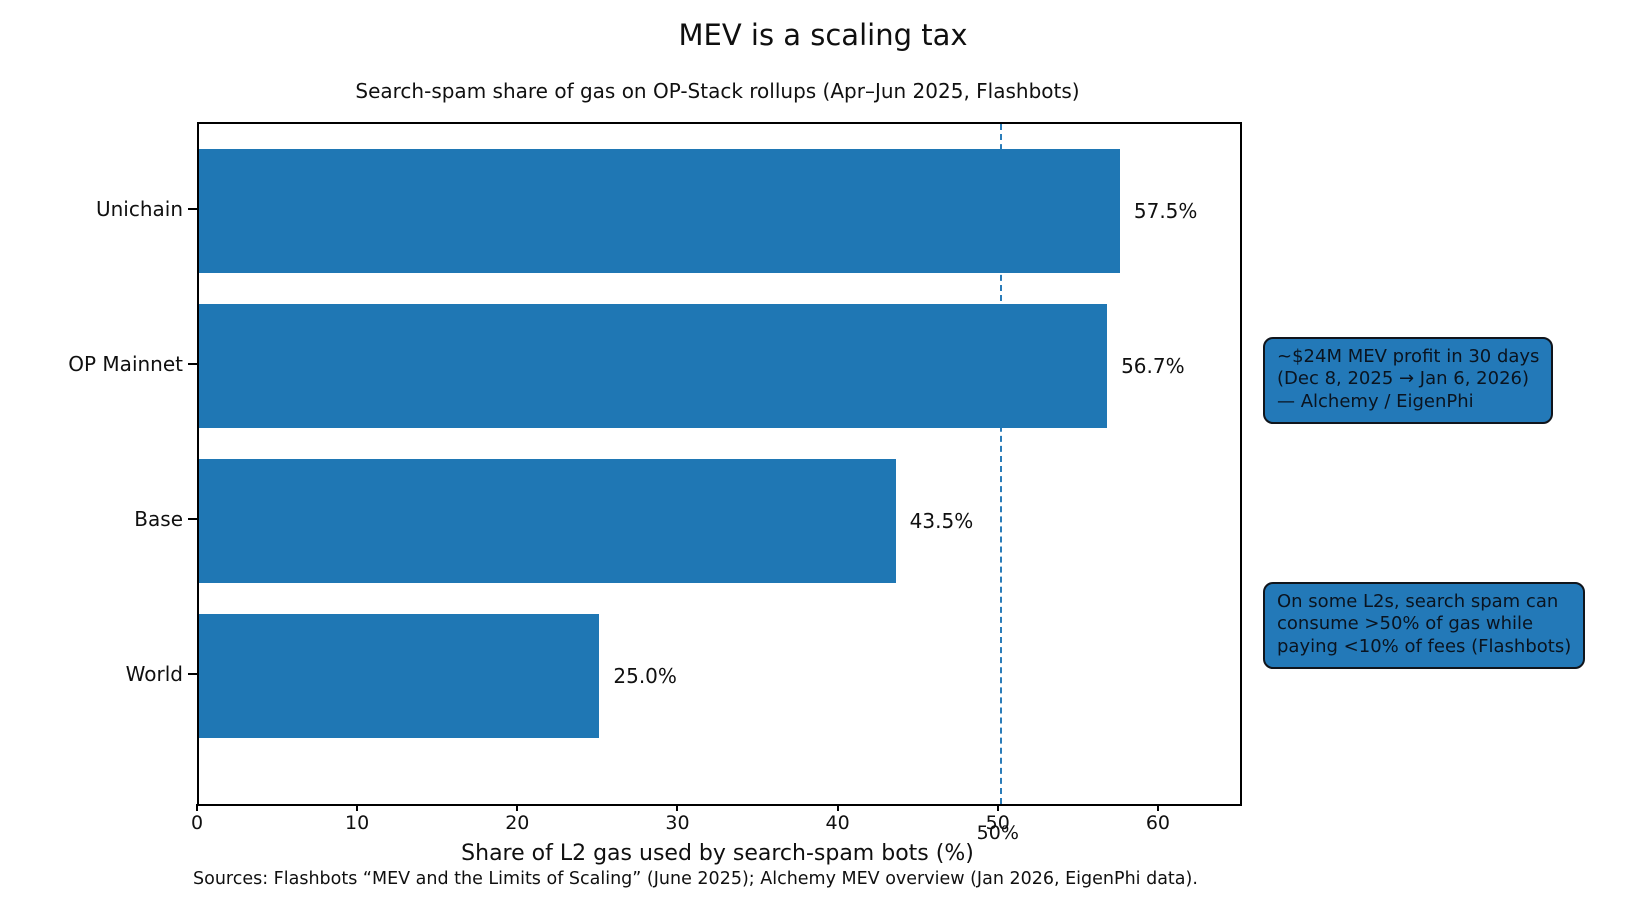 The height and width of the screenshot is (909, 1646). What do you see at coordinates (1153, 366) in the screenshot?
I see `bar-value-label: 56.7%` at bounding box center [1153, 366].